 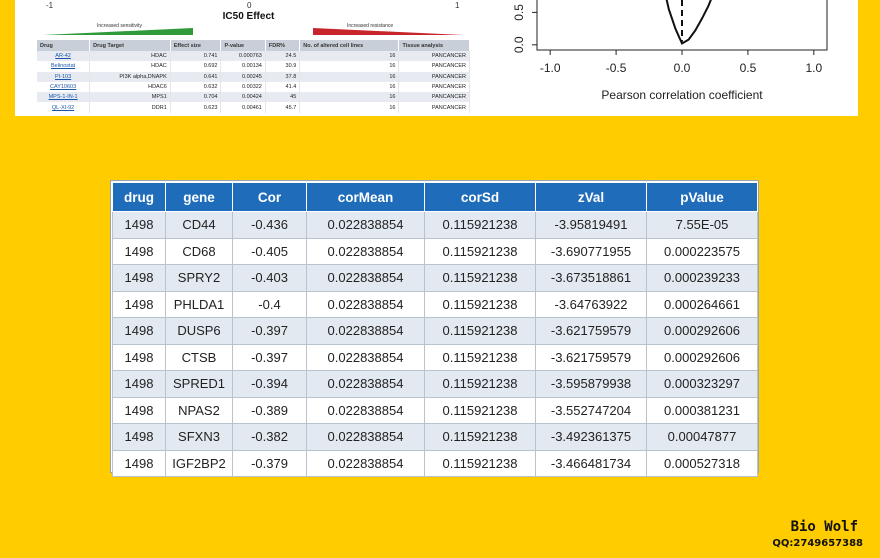 I want to click on column-header-cormean: corMean, so click(x=365, y=197).